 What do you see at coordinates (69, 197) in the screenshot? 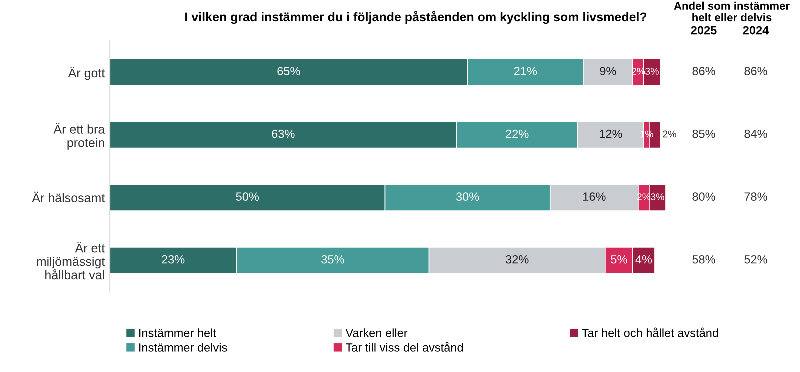
I see `y-tick-label: Är hälsosamt` at bounding box center [69, 197].